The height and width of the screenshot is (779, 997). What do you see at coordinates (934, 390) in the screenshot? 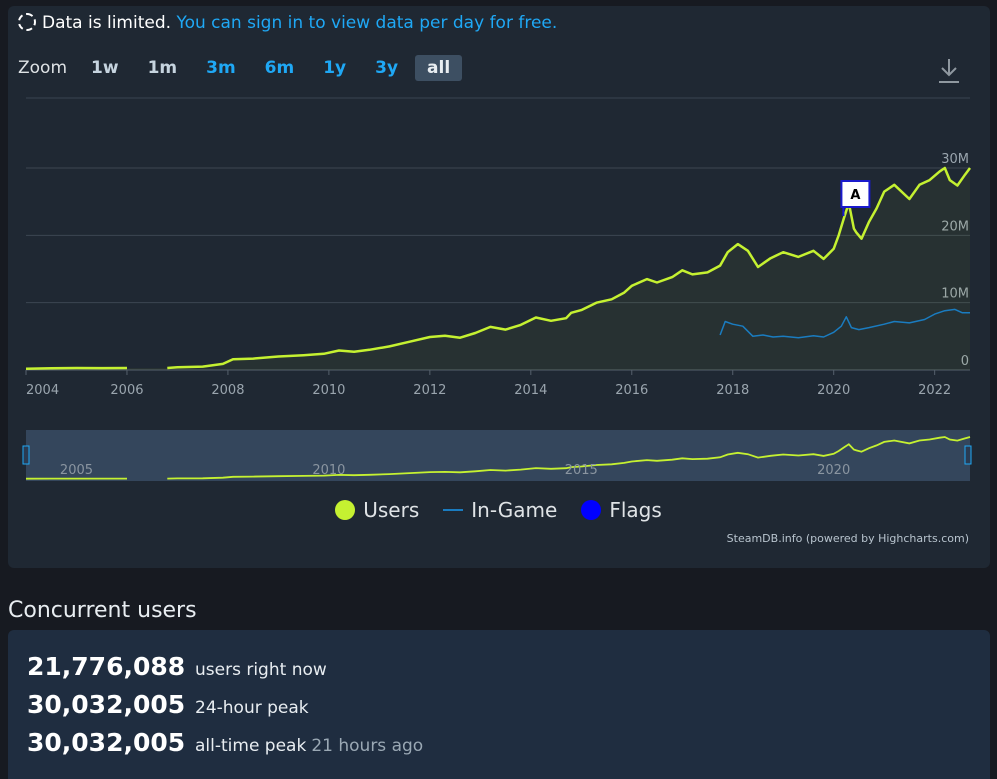
I see `x-tick-label: 2022` at bounding box center [934, 390].